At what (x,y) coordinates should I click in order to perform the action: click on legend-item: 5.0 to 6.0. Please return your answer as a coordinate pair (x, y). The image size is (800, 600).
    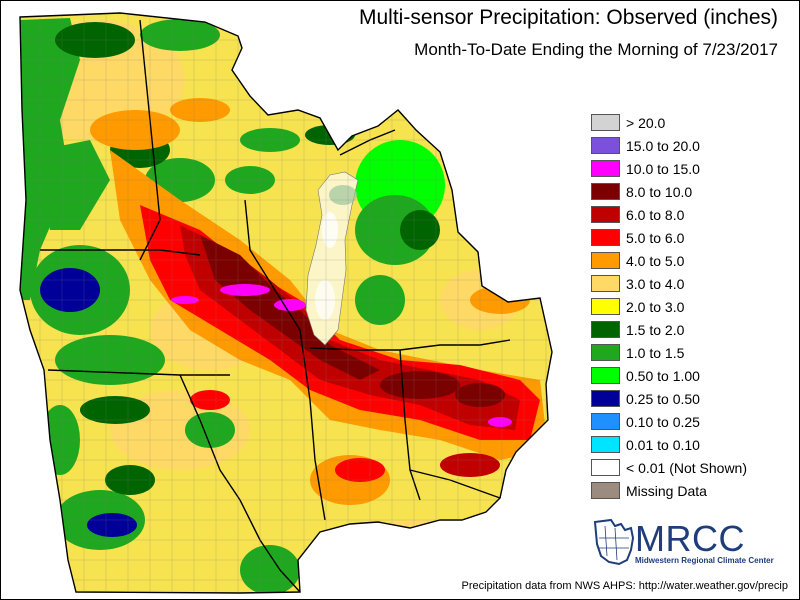
    Looking at the image, I should click on (691, 237).